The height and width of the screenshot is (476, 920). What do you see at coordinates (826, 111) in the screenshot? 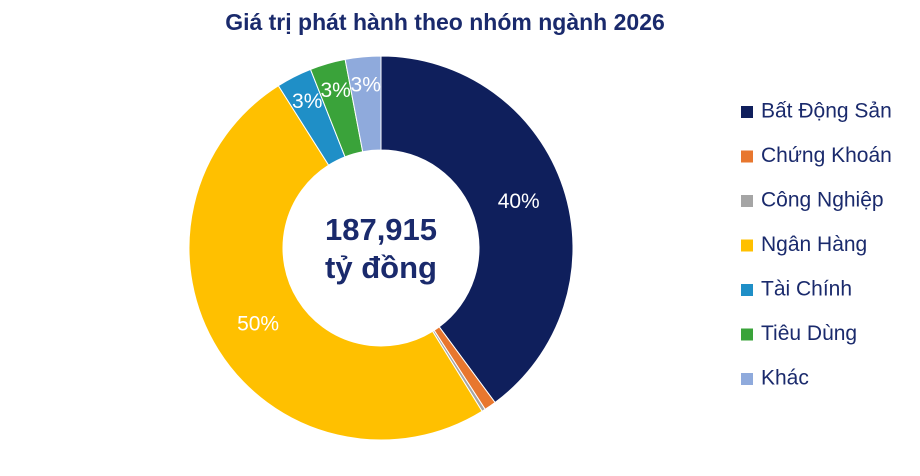
I see `legend-label: Bất Động Sản` at bounding box center [826, 111].